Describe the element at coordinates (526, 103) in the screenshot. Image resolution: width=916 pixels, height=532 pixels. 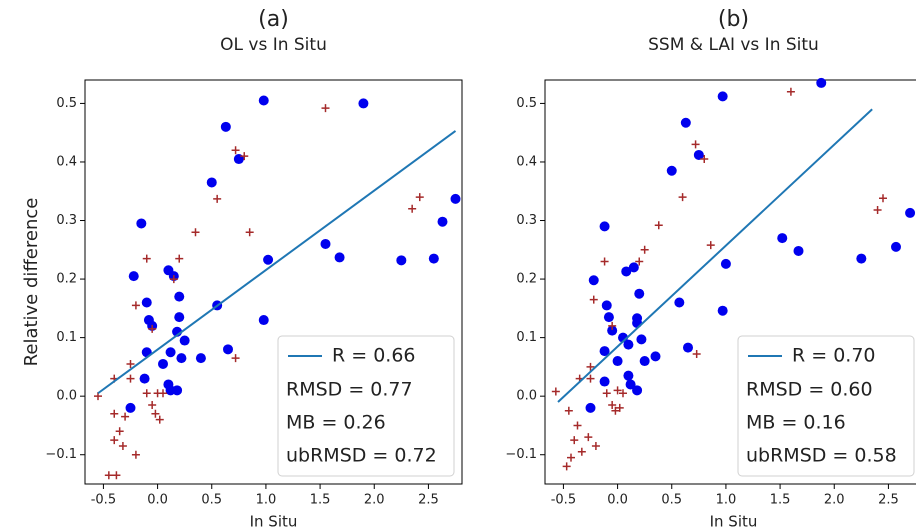
I see `y-tick-label: 0.5` at that location.